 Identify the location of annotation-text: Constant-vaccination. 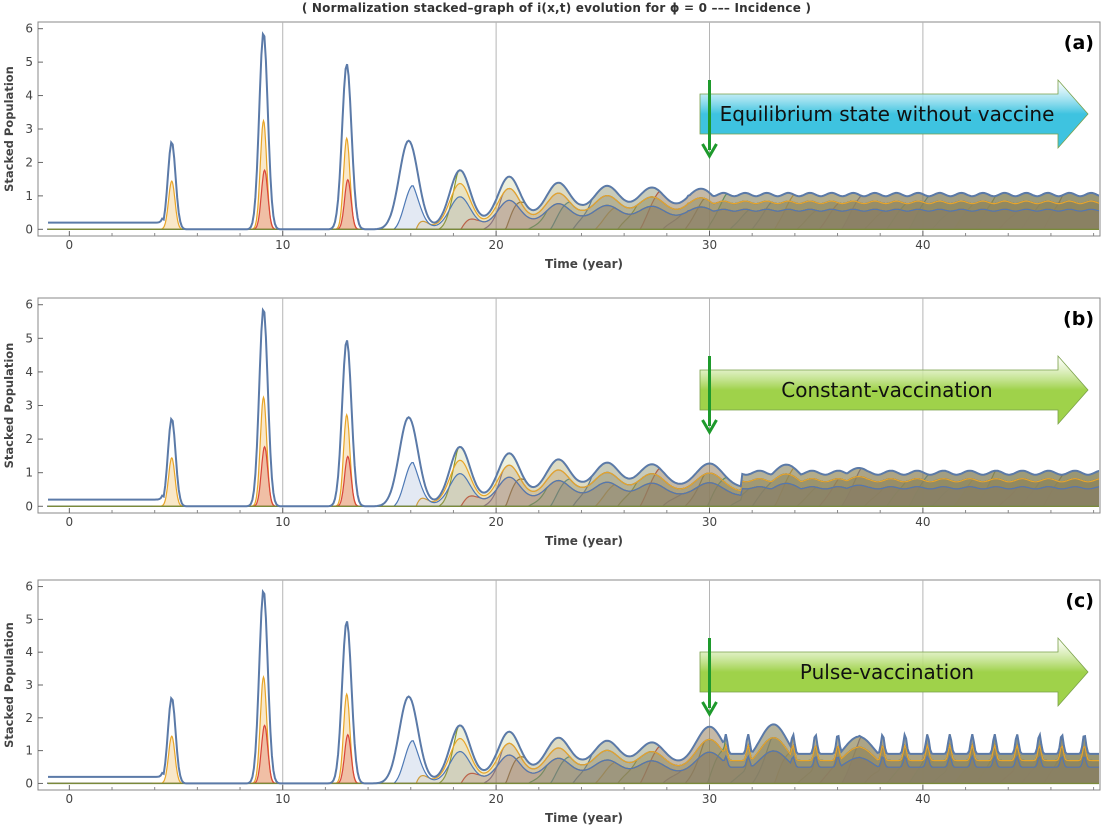
(886, 390).